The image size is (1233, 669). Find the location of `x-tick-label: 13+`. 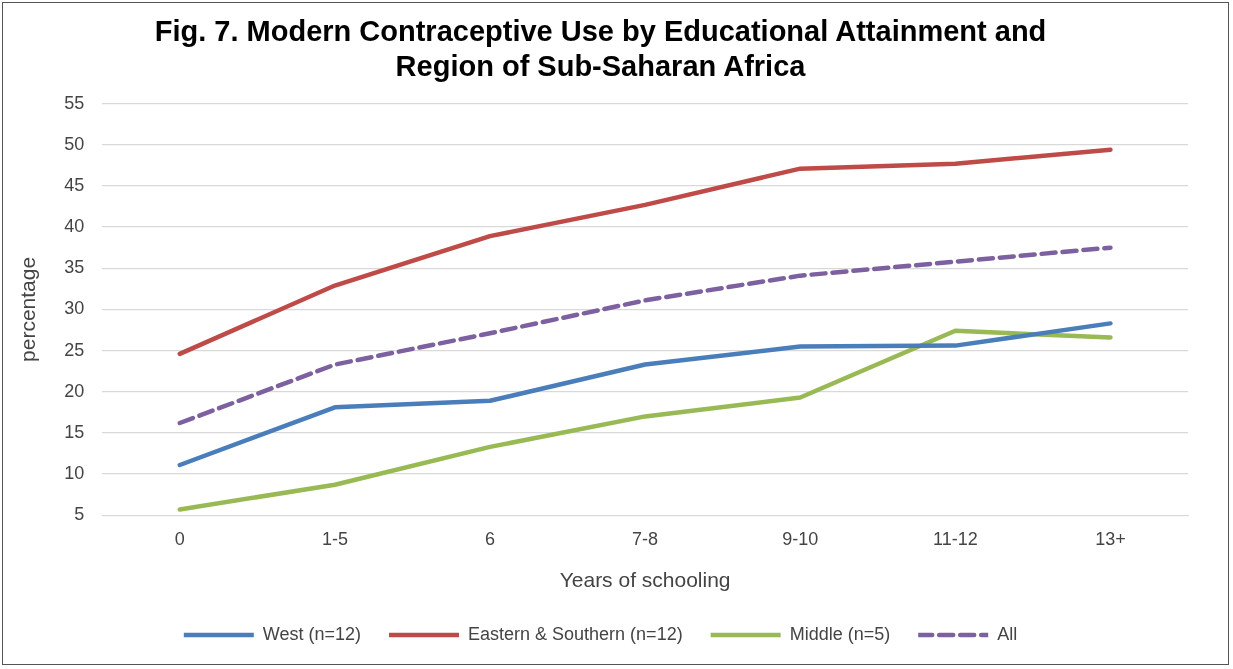

x-tick-label: 13+ is located at coordinates (1110, 538).